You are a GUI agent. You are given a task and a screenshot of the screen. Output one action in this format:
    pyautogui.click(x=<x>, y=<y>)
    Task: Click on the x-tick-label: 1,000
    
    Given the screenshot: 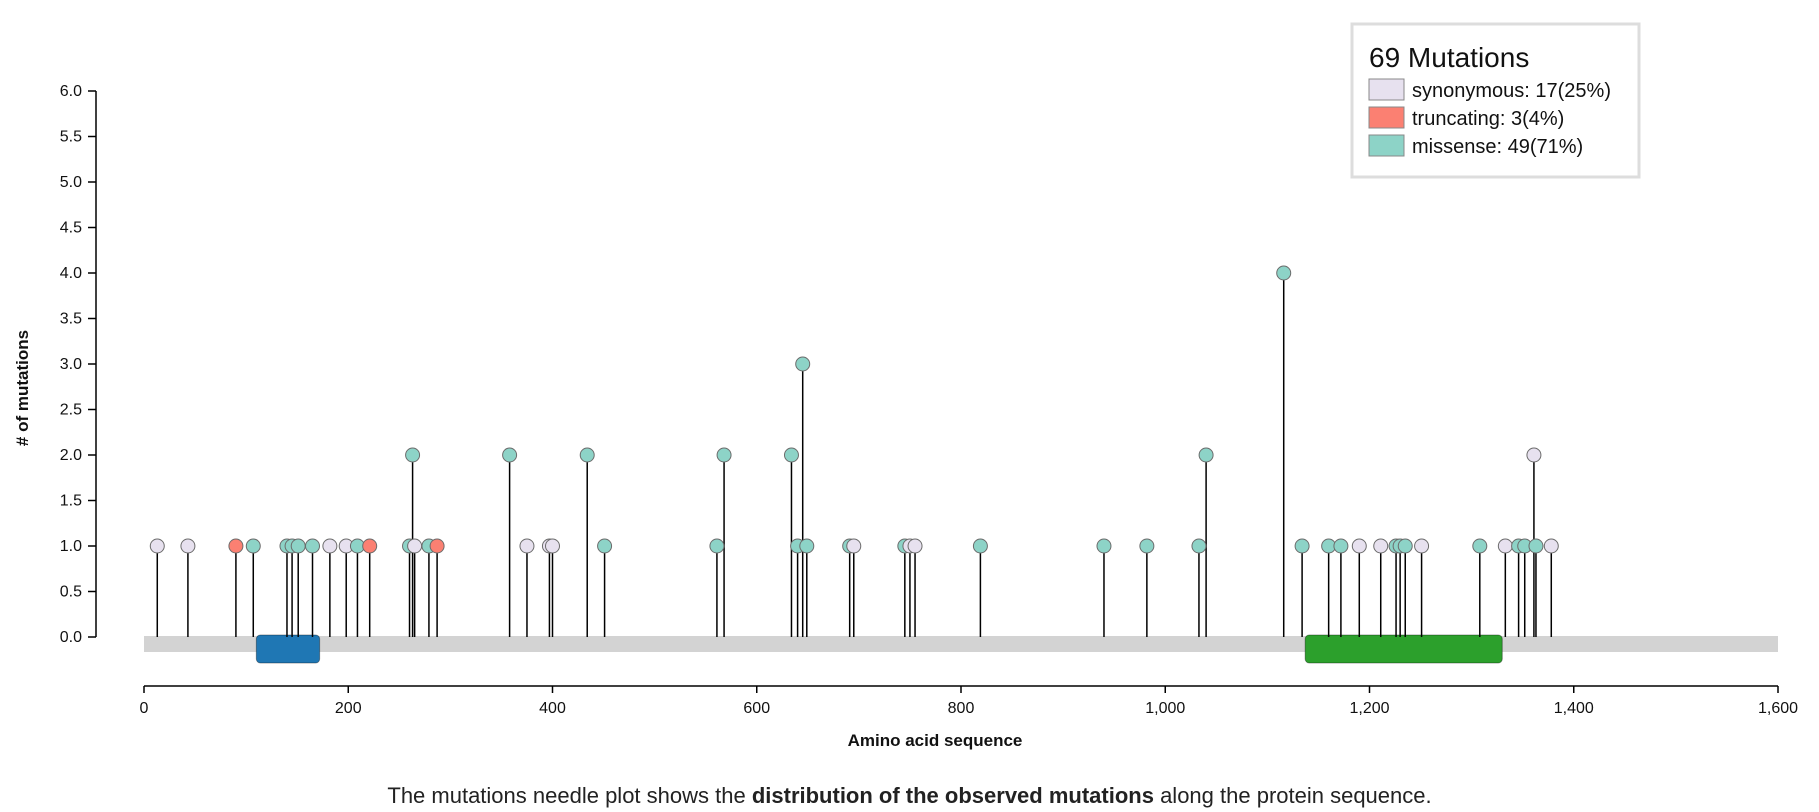 What is the action you would take?
    pyautogui.click(x=1165, y=708)
    